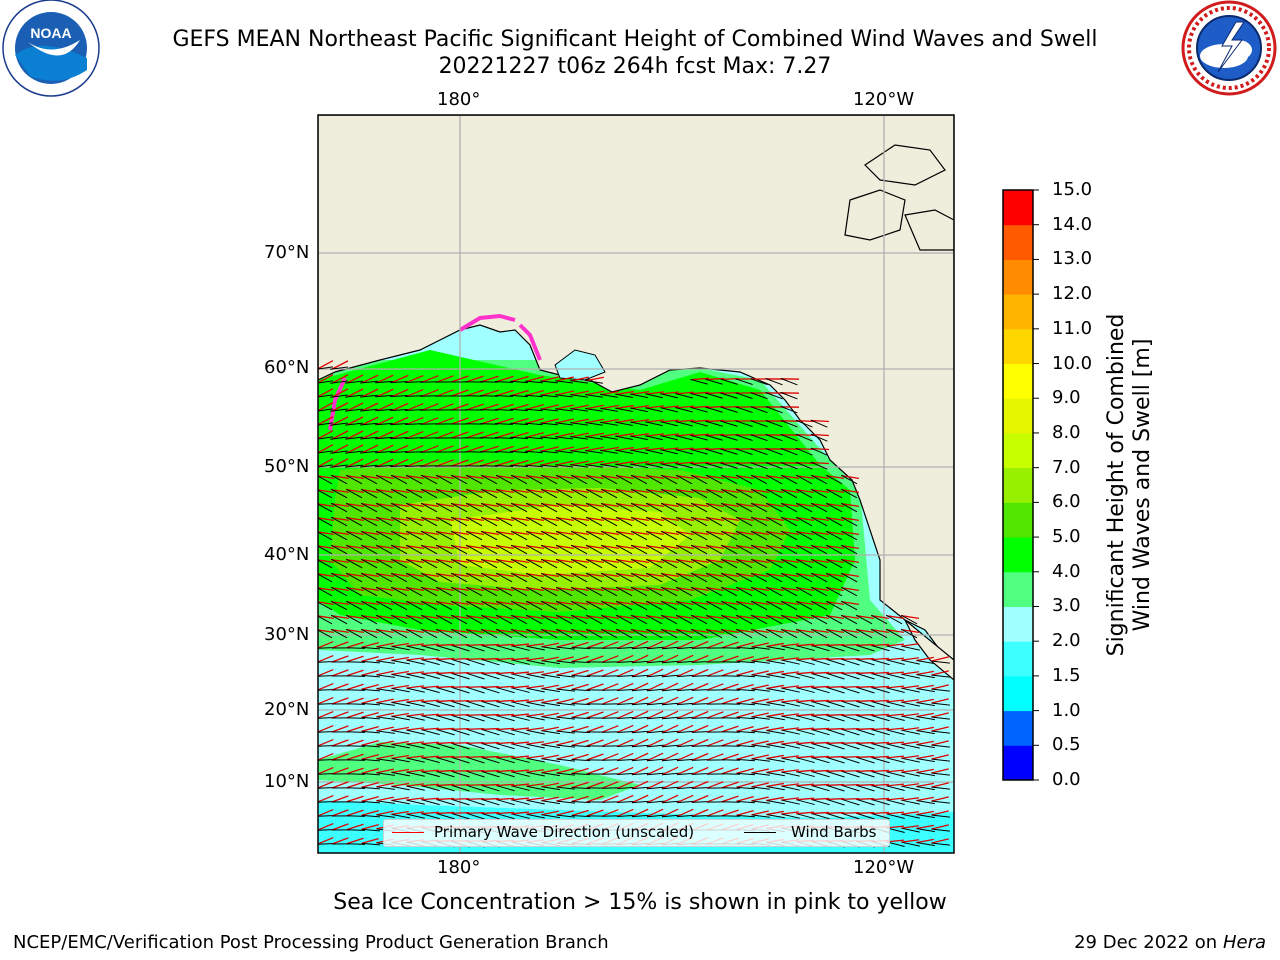 This screenshot has width=1280, height=960. What do you see at coordinates (287, 367) in the screenshot?
I see `lat-label-60n: 60°N` at bounding box center [287, 367].